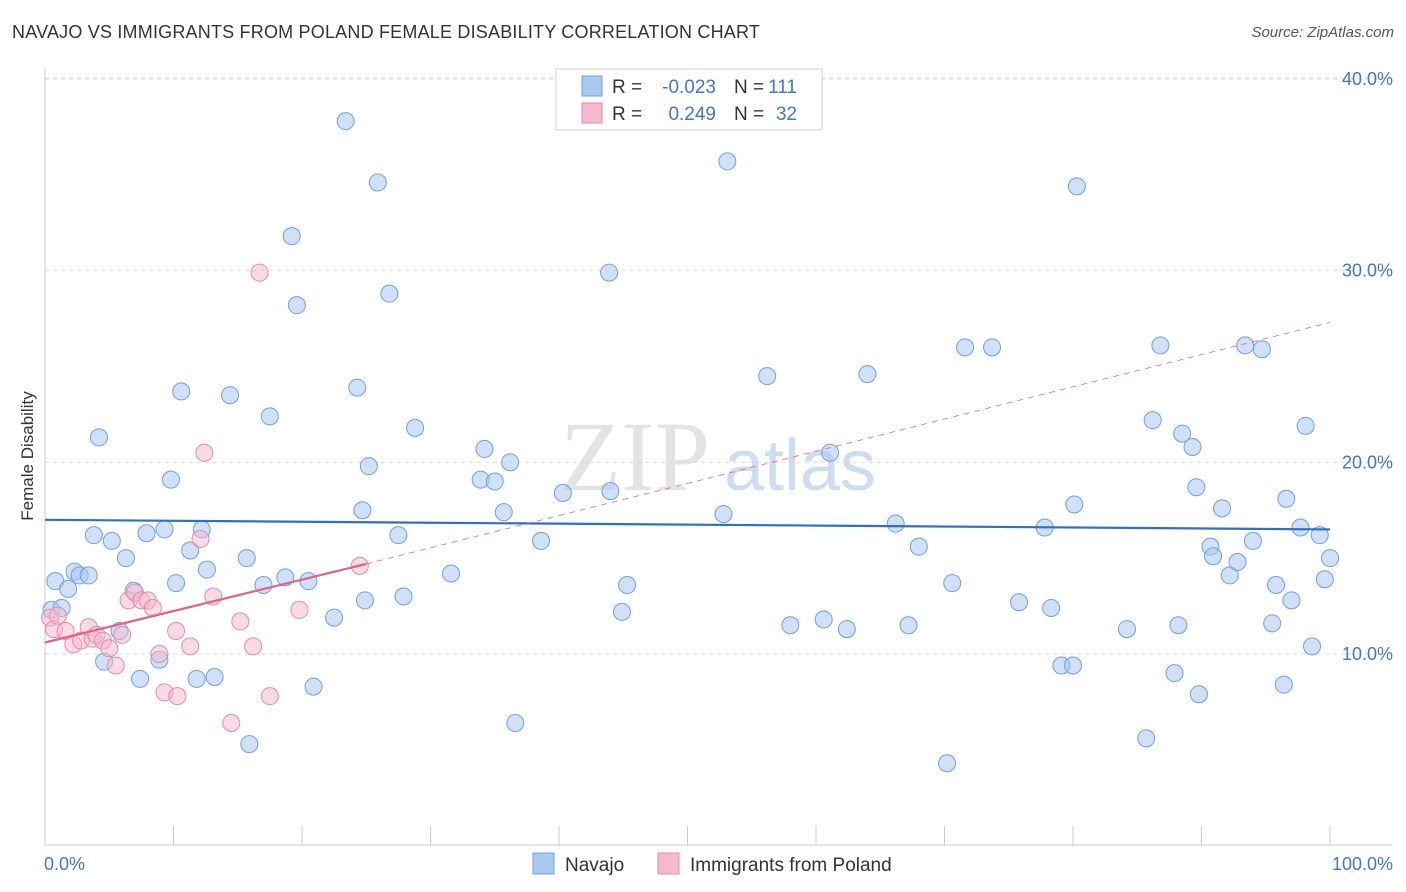 The width and height of the screenshot is (1406, 892). I want to click on trend-line-poland, so click(205, 603).